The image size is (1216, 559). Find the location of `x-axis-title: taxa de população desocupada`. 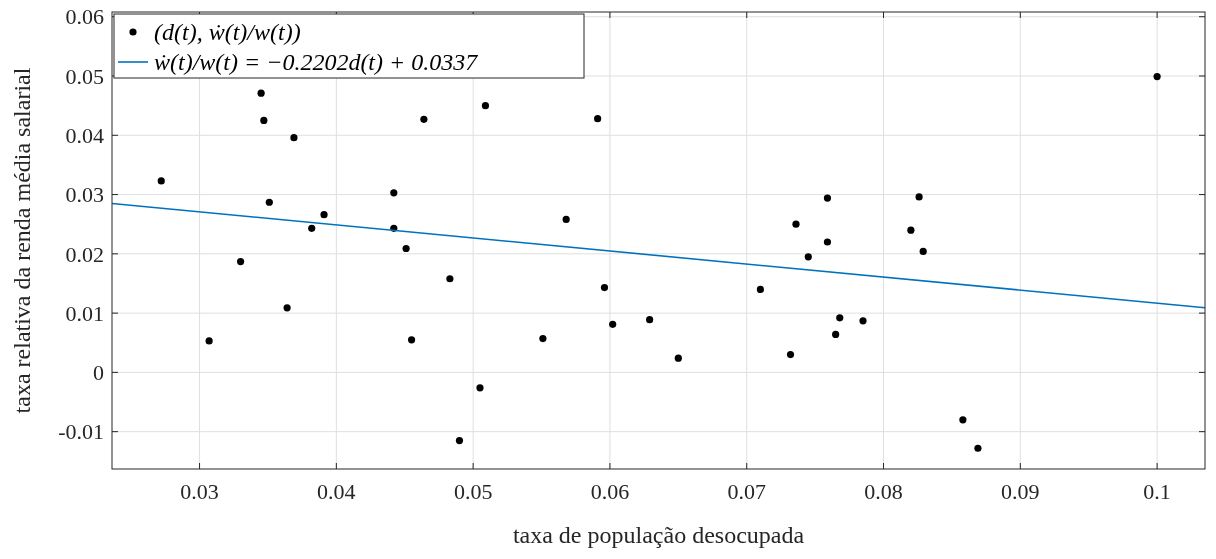

x-axis-title: taxa de população desocupada is located at coordinates (658, 535).